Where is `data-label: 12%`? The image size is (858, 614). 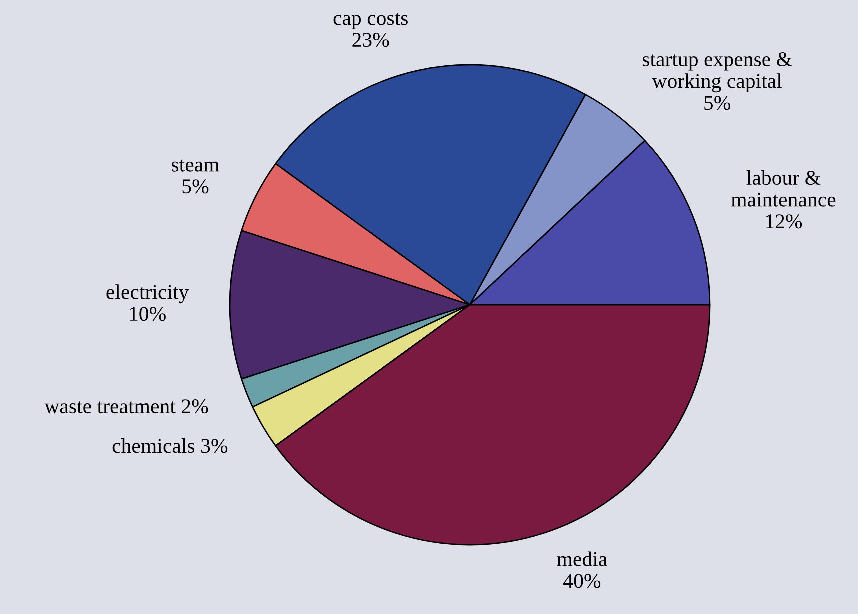
data-label: 12% is located at coordinates (784, 221).